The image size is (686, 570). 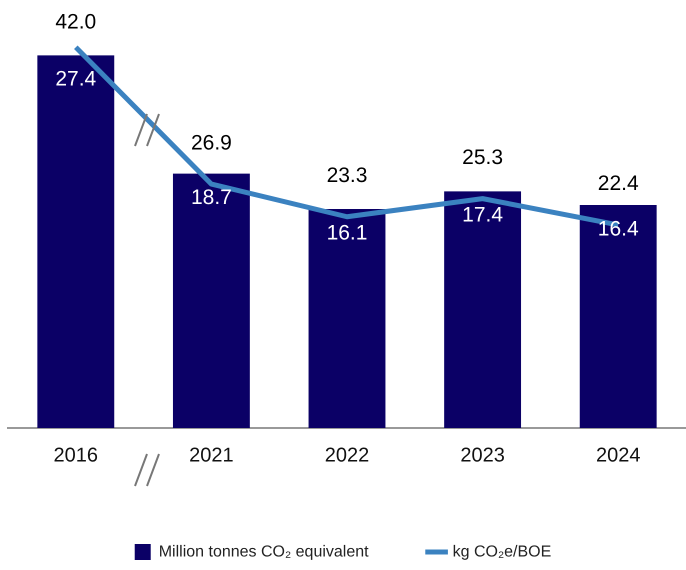 I want to click on data-label: 26.9, so click(x=211, y=142).